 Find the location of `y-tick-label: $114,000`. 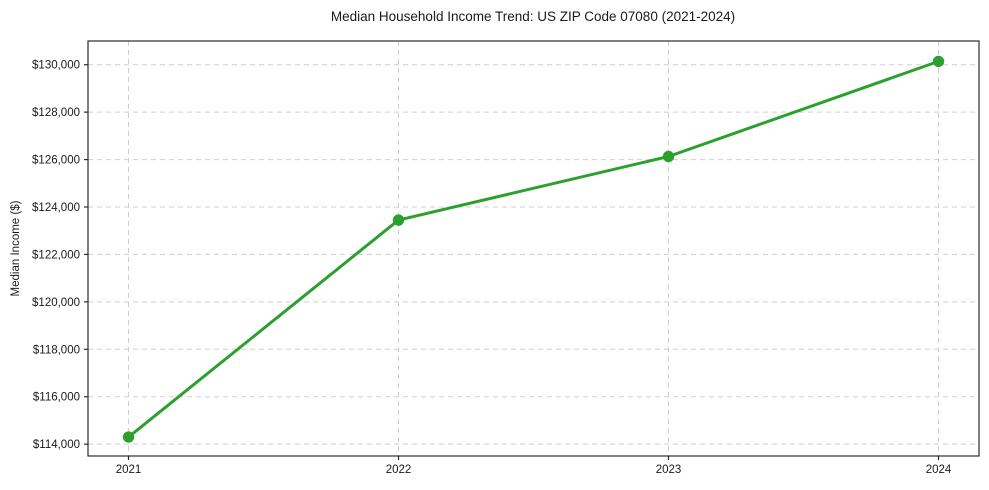

y-tick-label: $114,000 is located at coordinates (56, 445).